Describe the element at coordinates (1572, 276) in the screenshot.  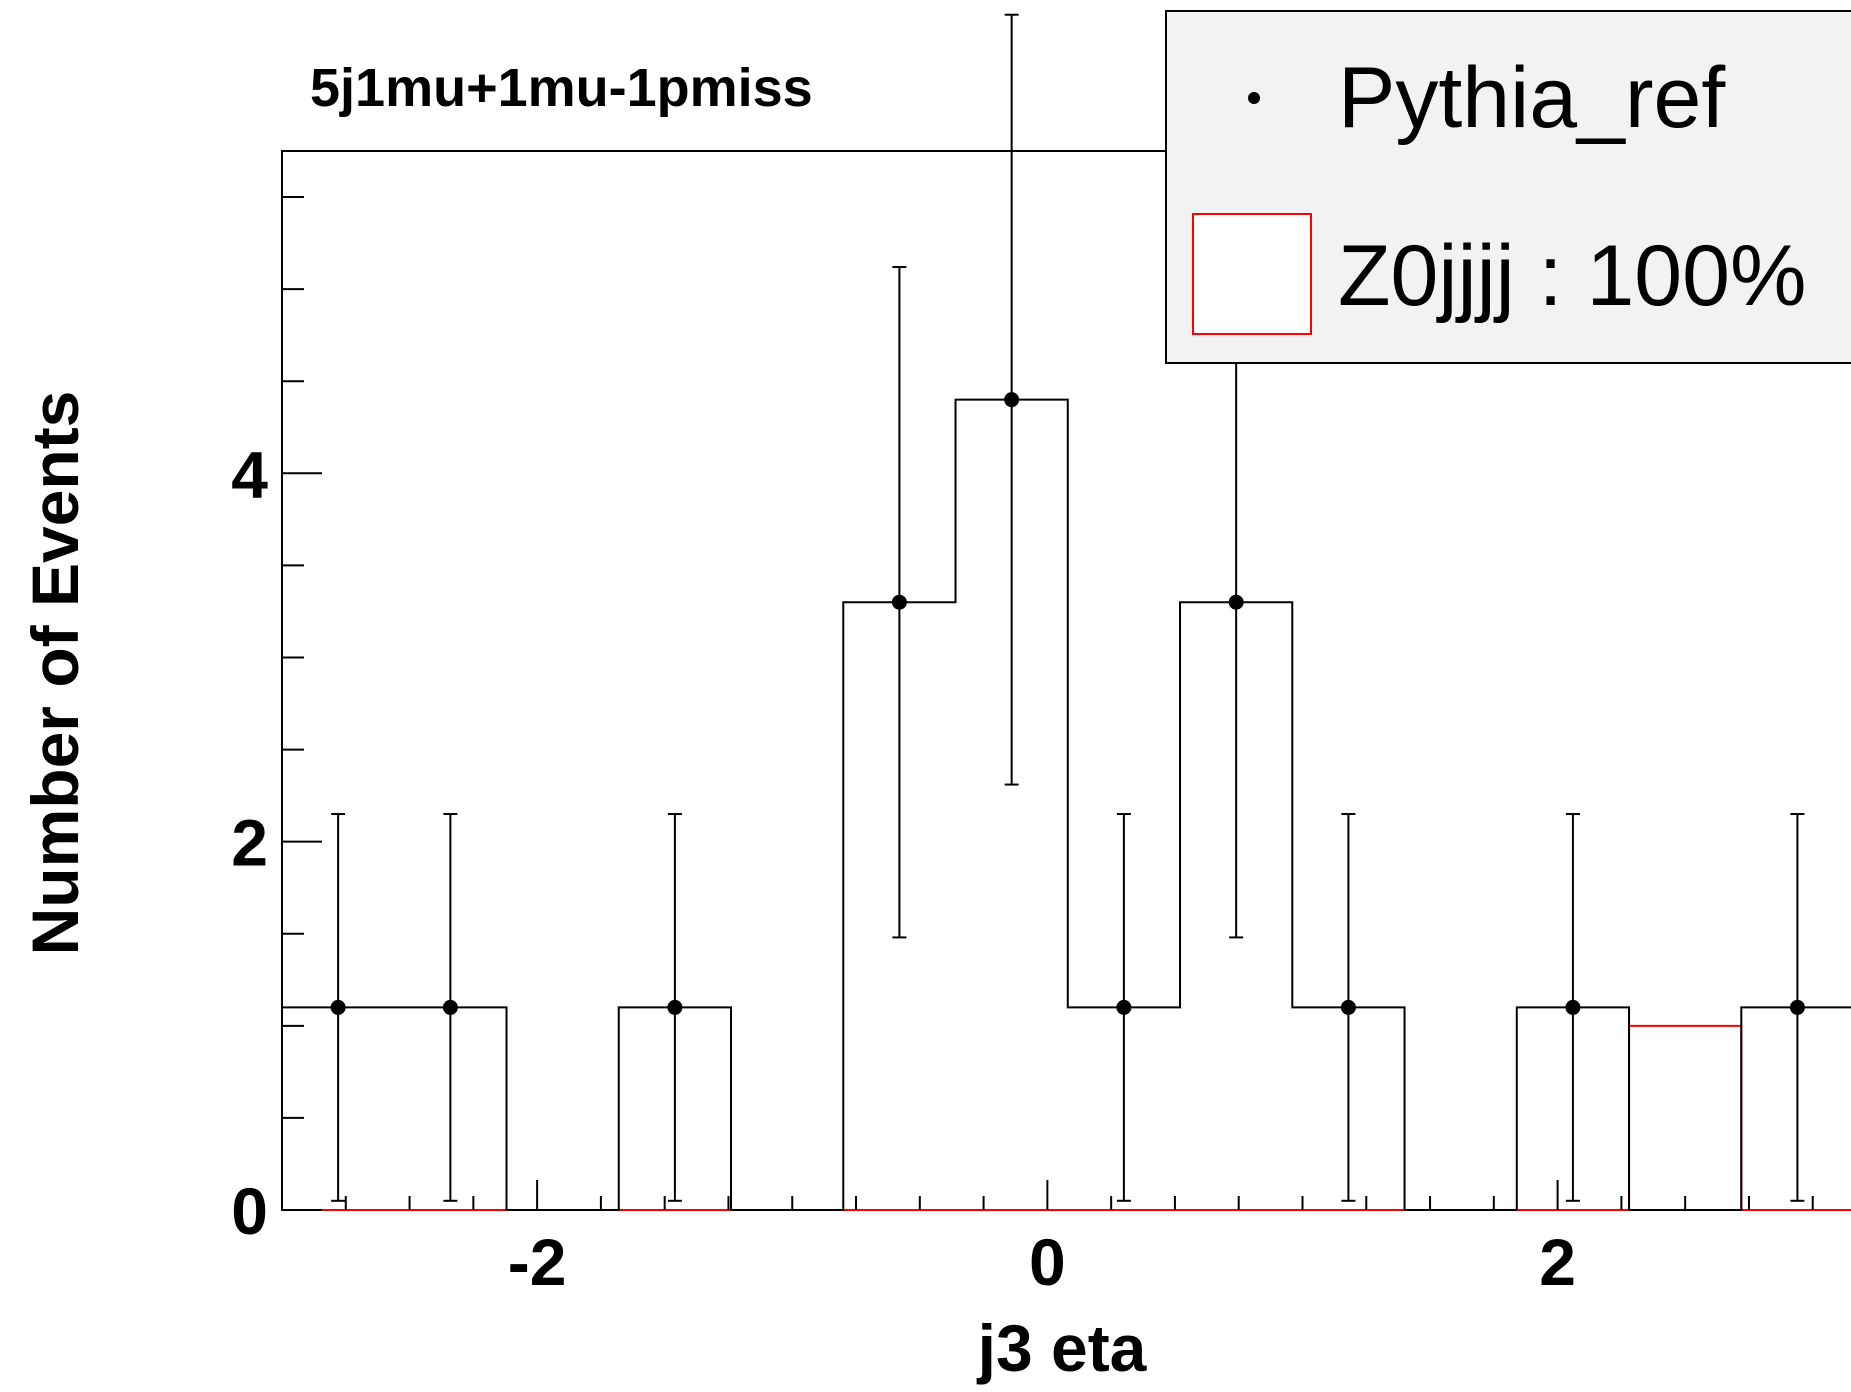
I see `legend-label-z0jjjj: Z0jjjj : 100%` at that location.